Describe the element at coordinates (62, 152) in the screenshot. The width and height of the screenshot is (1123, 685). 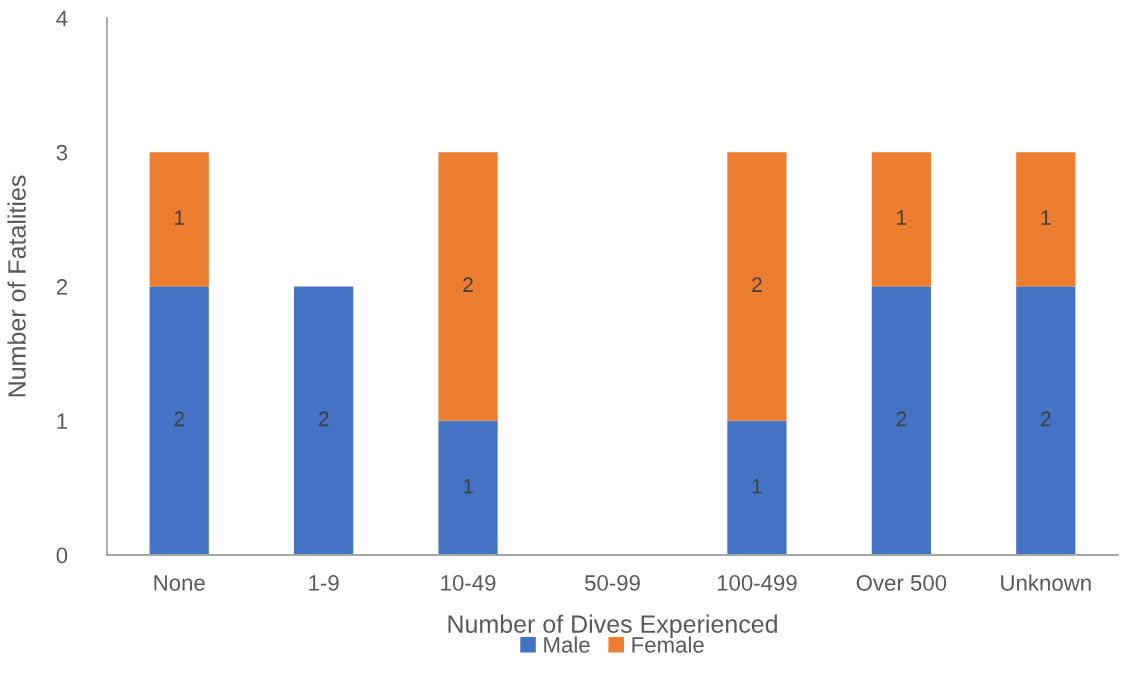
I see `y-tick-label: 3` at that location.